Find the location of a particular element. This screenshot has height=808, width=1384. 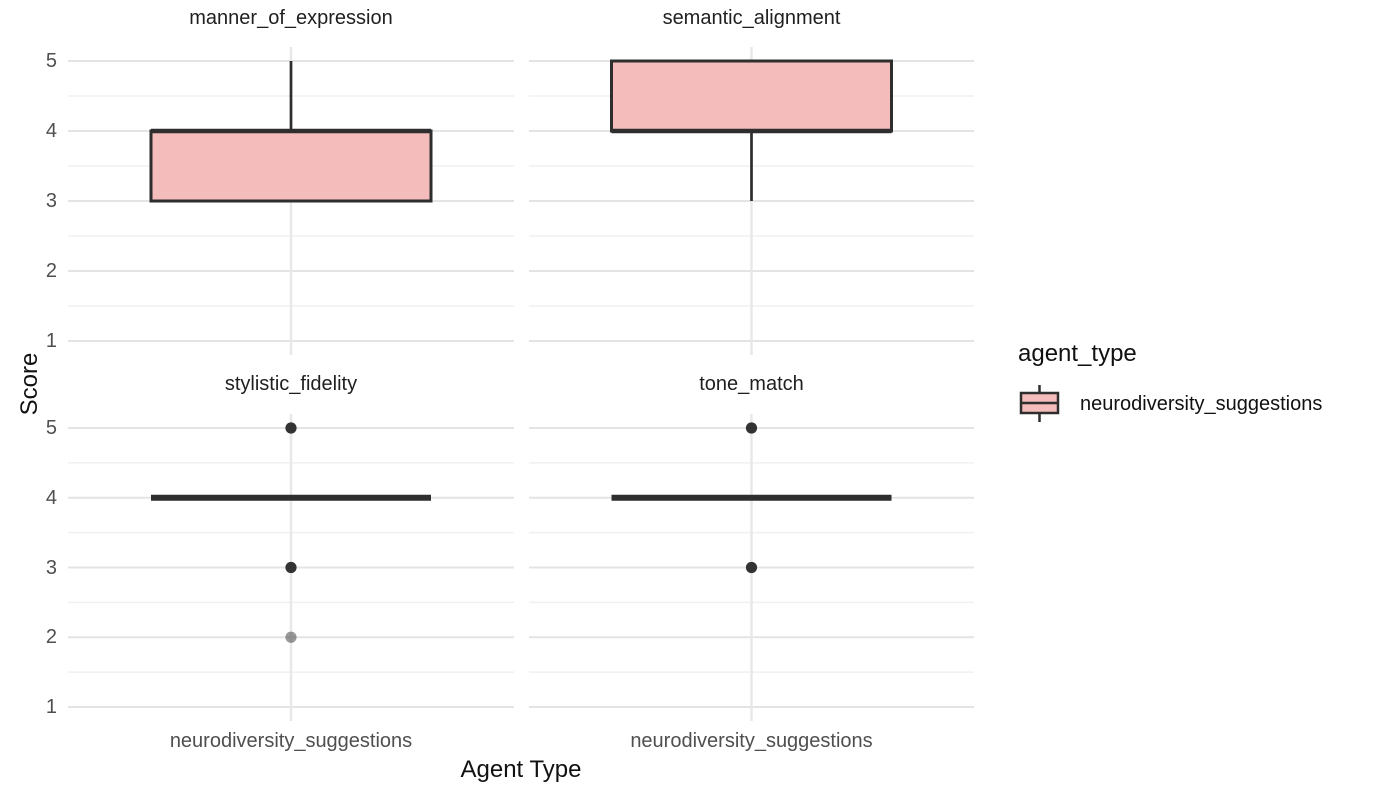

legend-title: agent_type is located at coordinates (1077, 353).